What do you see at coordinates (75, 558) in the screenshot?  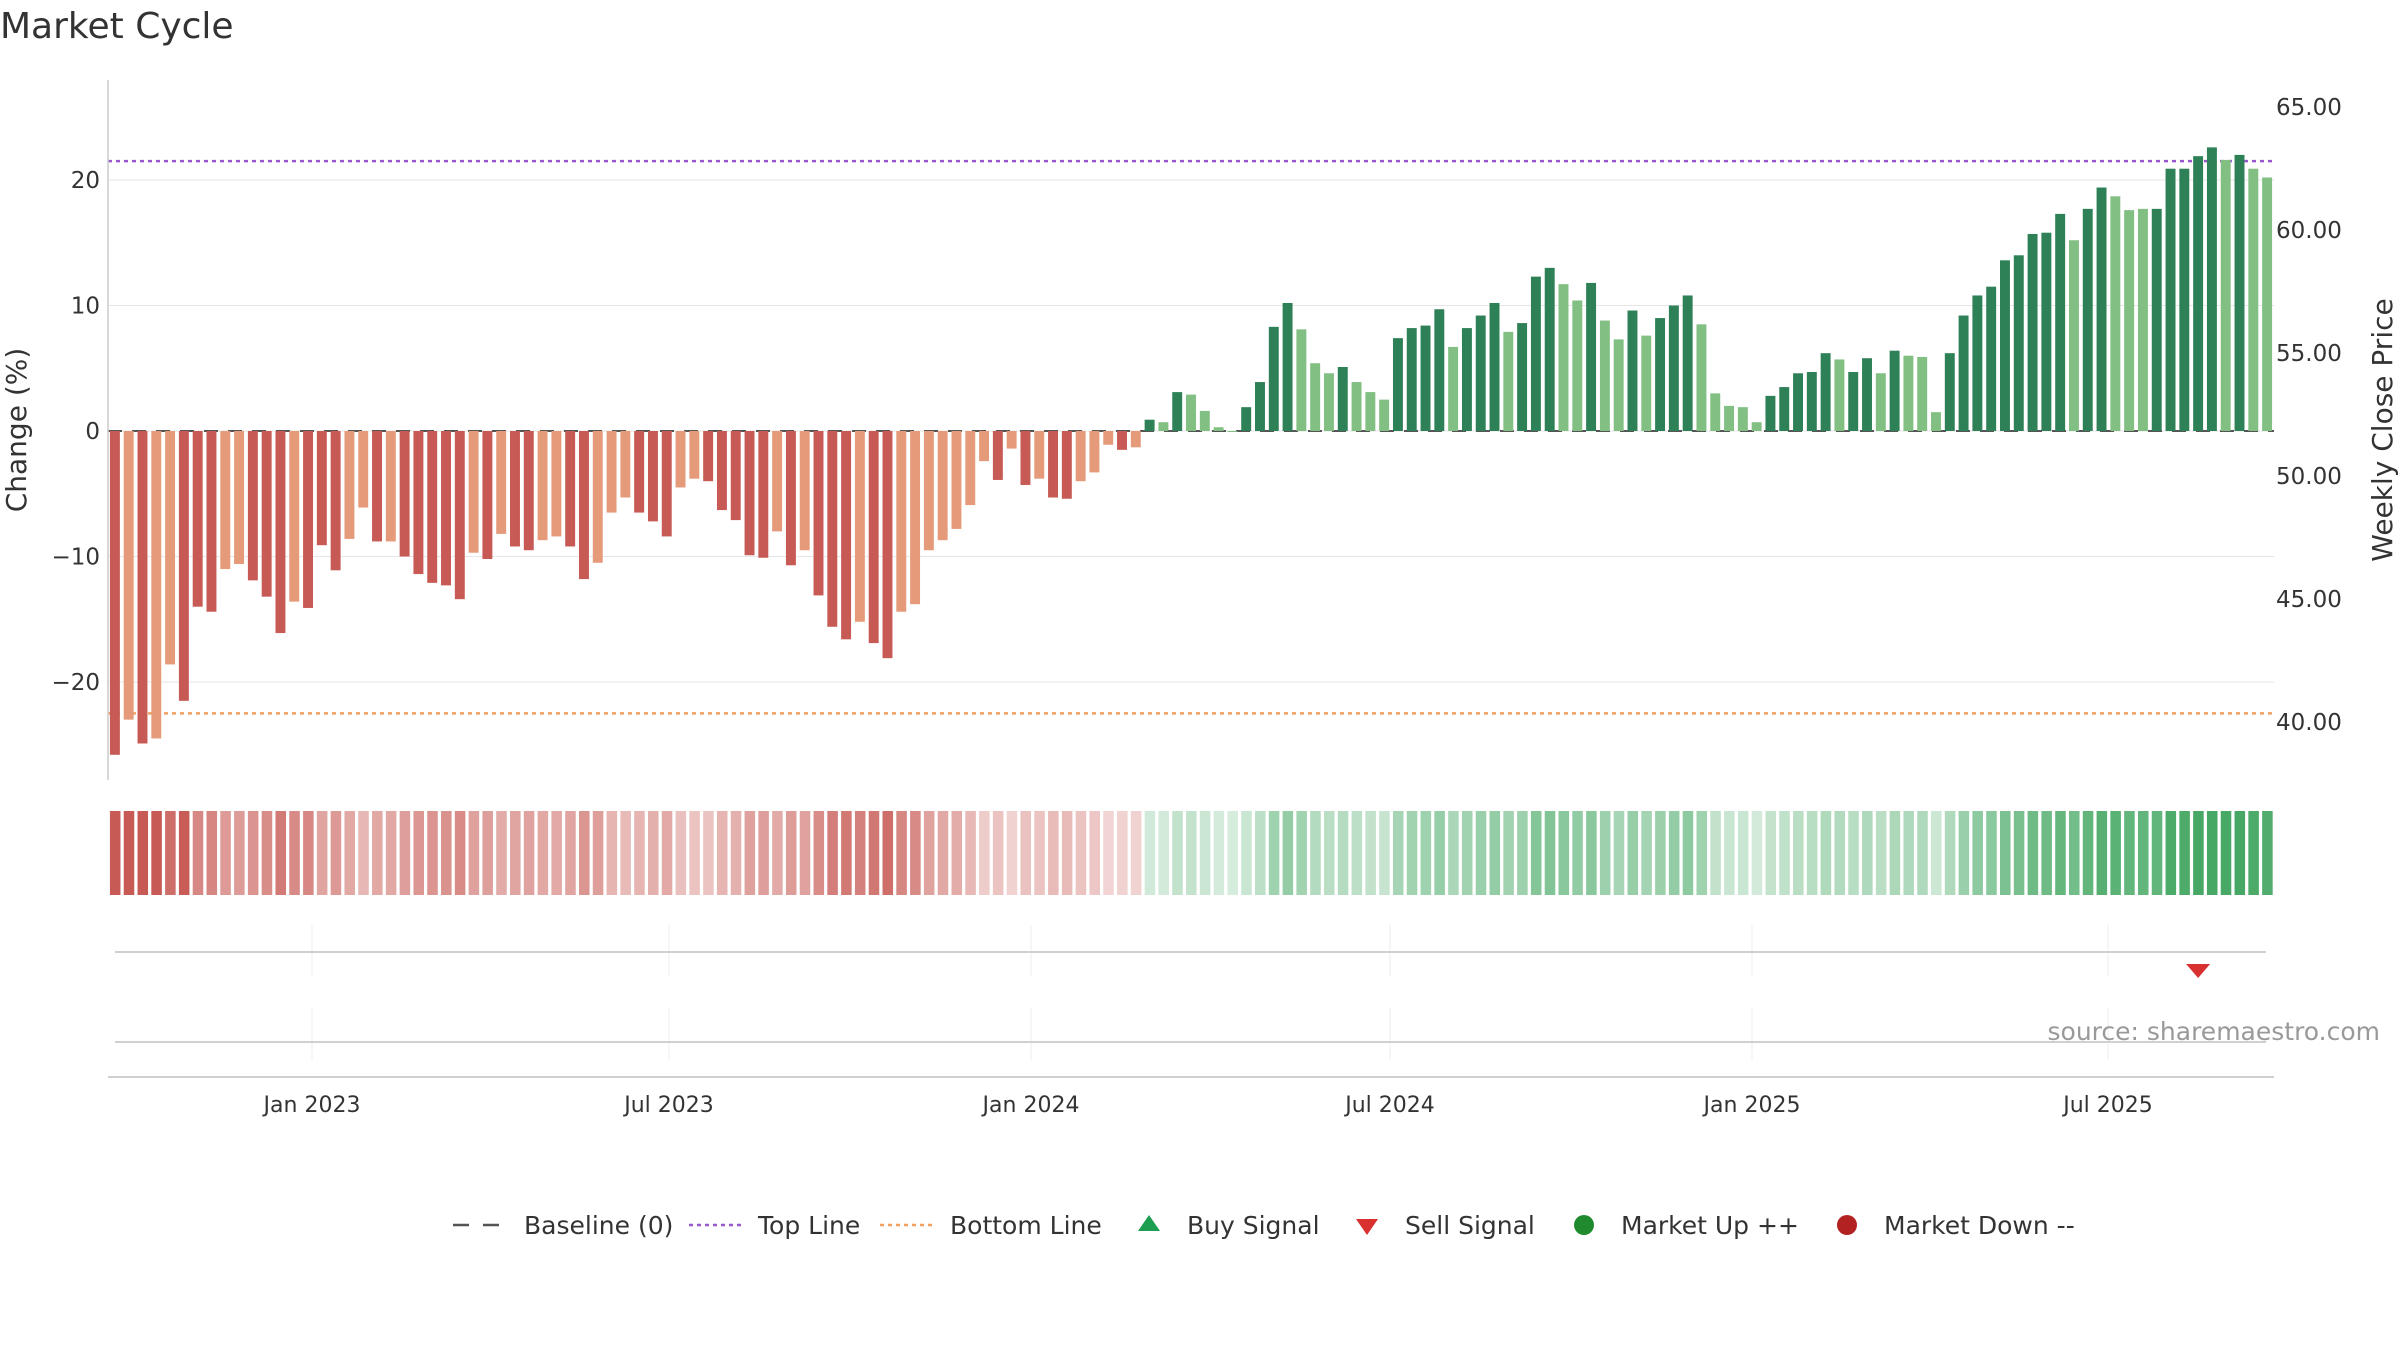 I see `y-left-tick-label: −10` at bounding box center [75, 558].